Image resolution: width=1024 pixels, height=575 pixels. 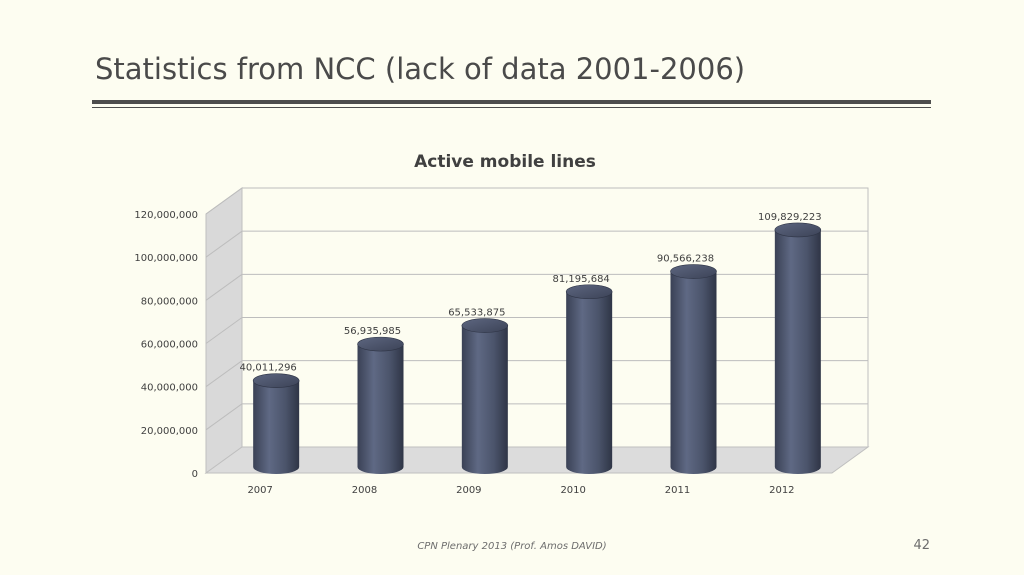 I want to click on y-tick-label: 60,000,000, so click(x=169, y=345).